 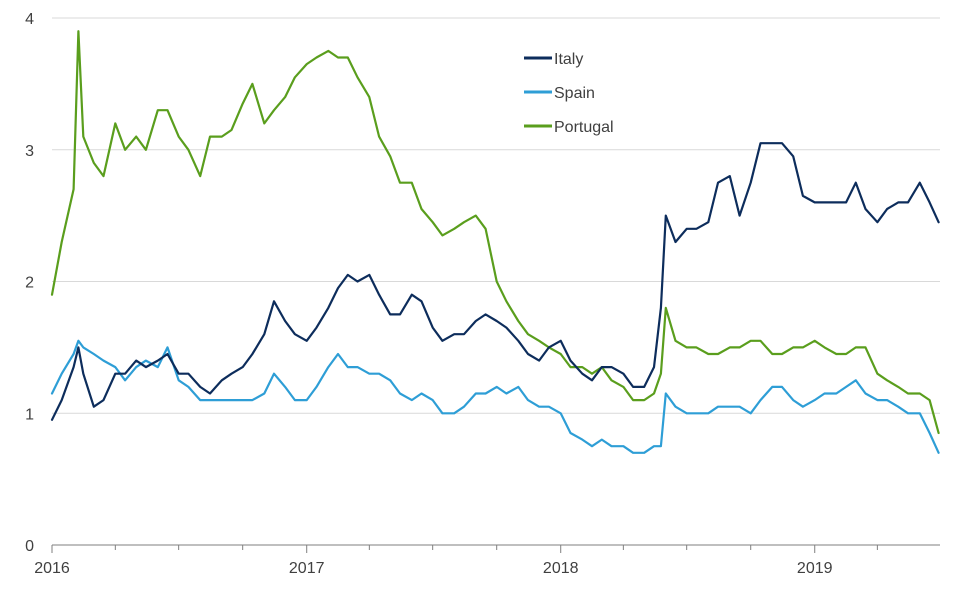 I want to click on y-tick-label: 3, so click(x=29, y=151).